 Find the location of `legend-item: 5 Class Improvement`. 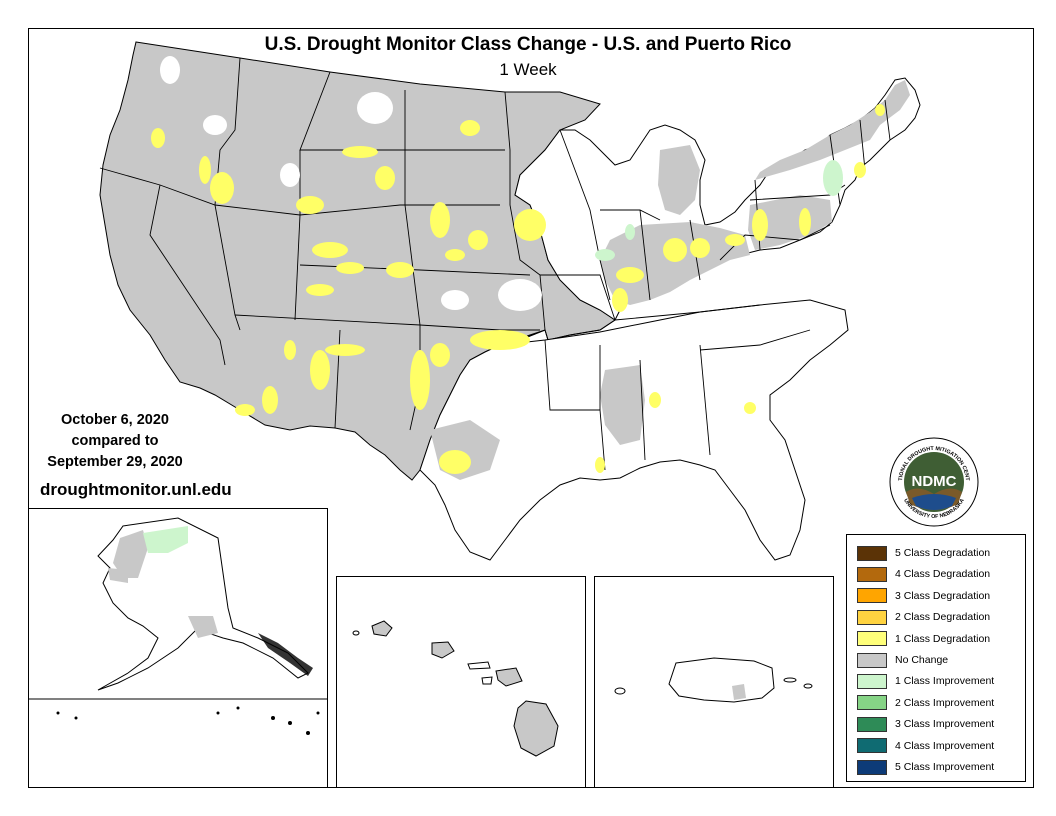

legend-item: 5 Class Improvement is located at coordinates (925, 767).